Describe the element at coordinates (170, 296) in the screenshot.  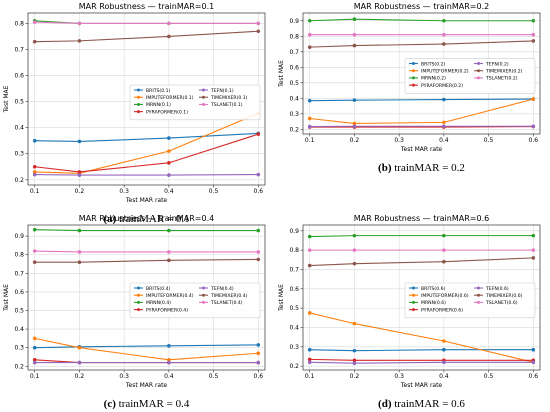
I see `legend-label: IMPUTEFORMER(0.4)` at that location.